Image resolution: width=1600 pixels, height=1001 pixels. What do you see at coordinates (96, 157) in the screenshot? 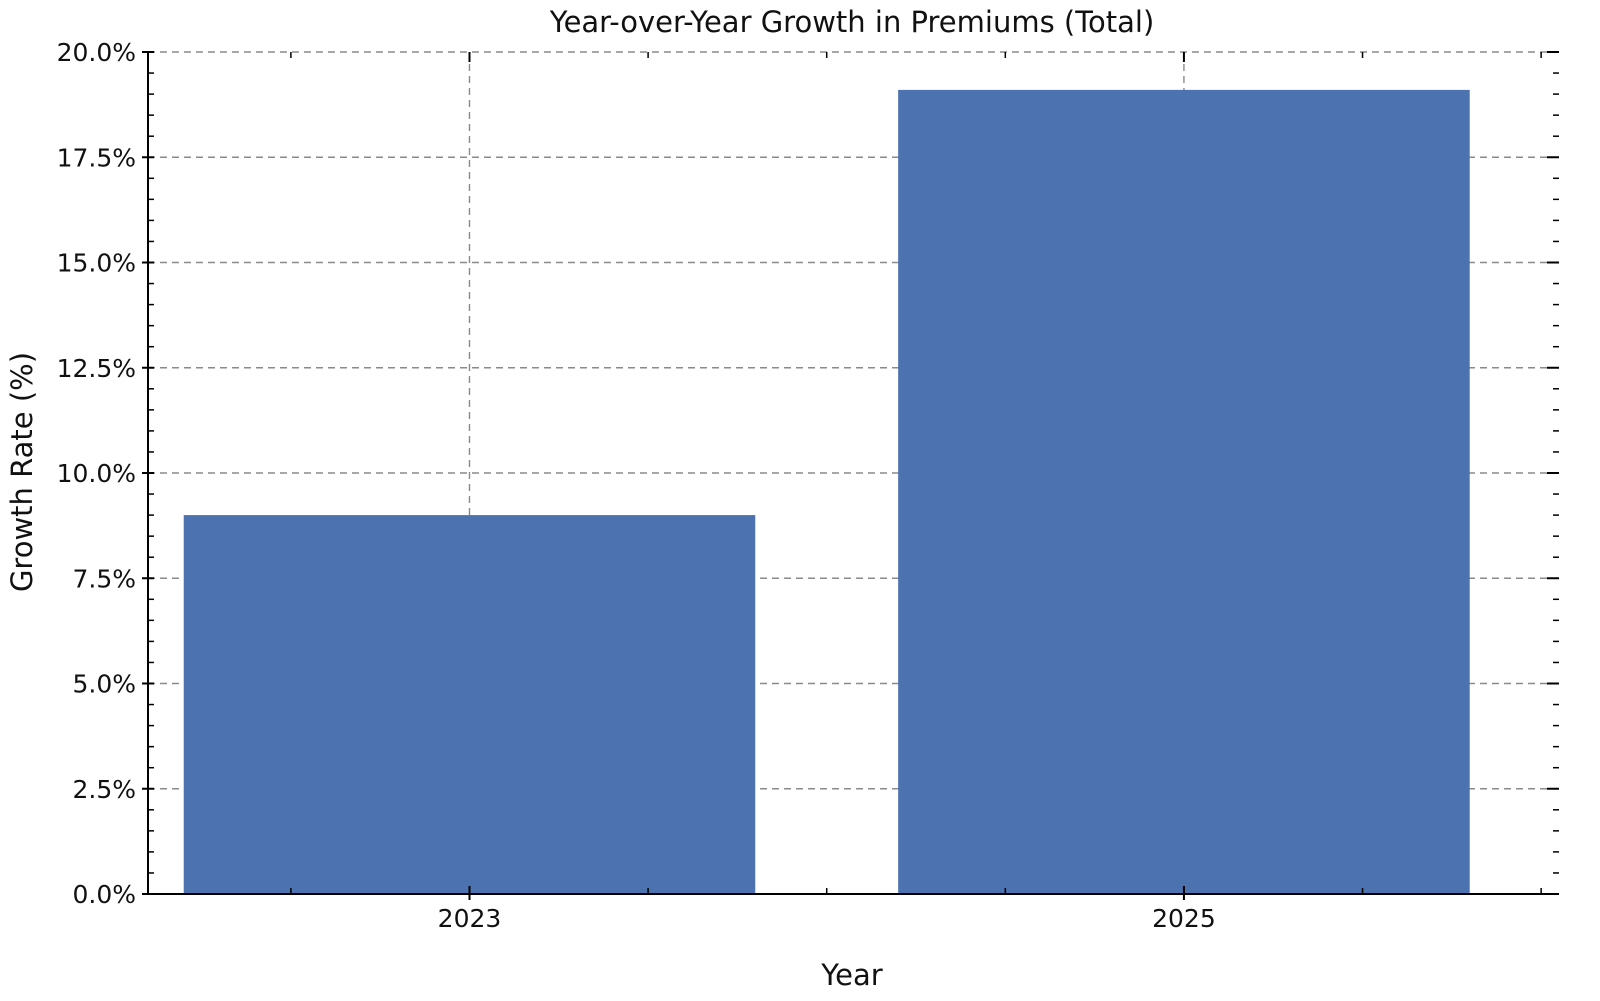
I see `y-tick-label: 17.5%` at bounding box center [96, 157].